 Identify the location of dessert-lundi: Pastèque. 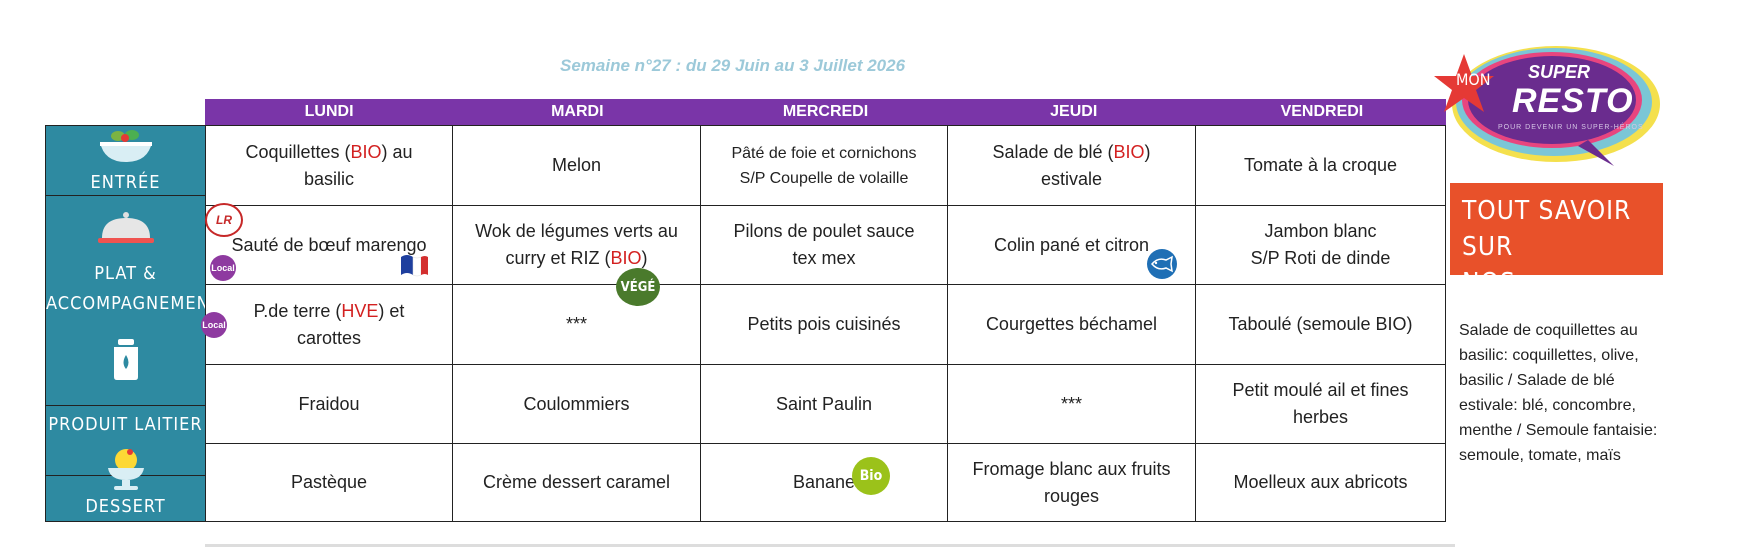
(329, 482).